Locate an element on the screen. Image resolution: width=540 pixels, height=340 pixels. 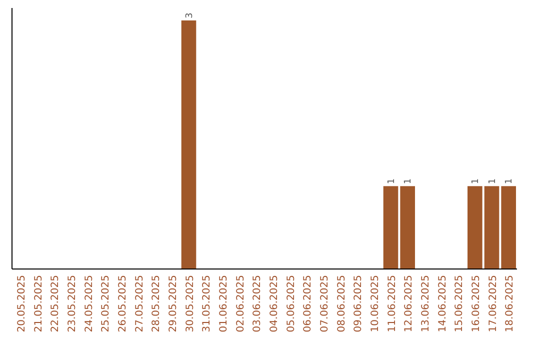
x-tick-label: 09.06.2025 is located at coordinates (358, 303).